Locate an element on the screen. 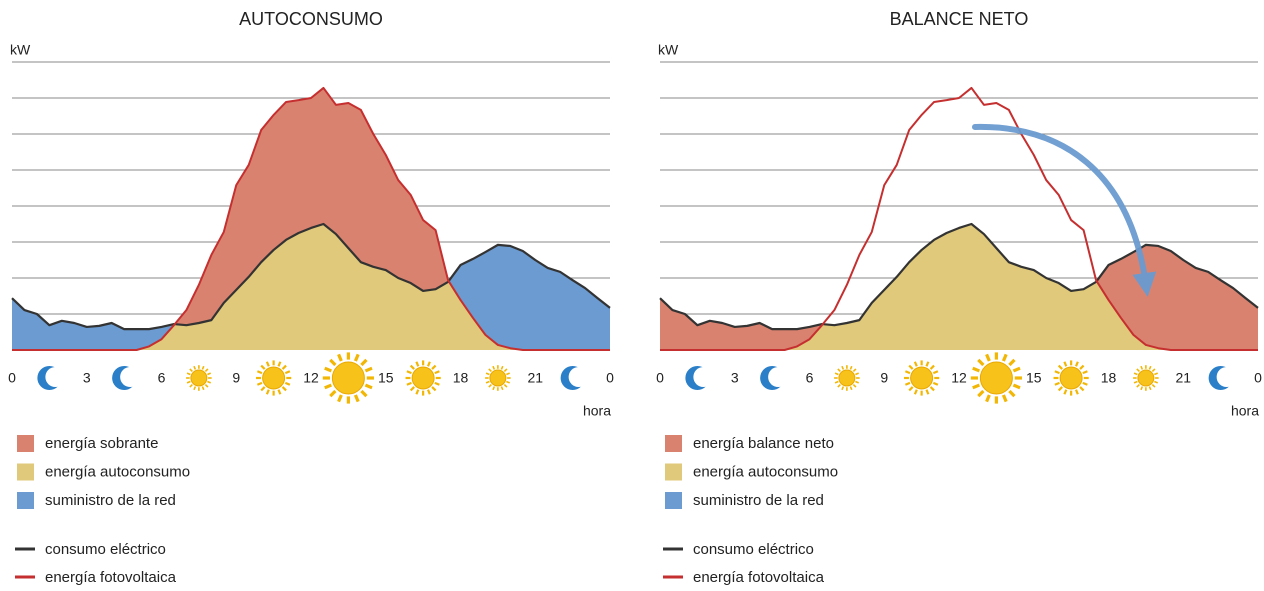 This screenshot has width=1264, height=591. legend-label: energía balance neto is located at coordinates (763, 443).